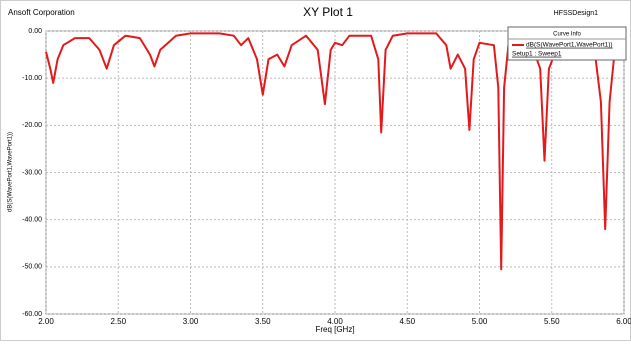 This screenshot has height=346, width=631. I want to click on x-axis-label: Freq [GHz], so click(334, 329).